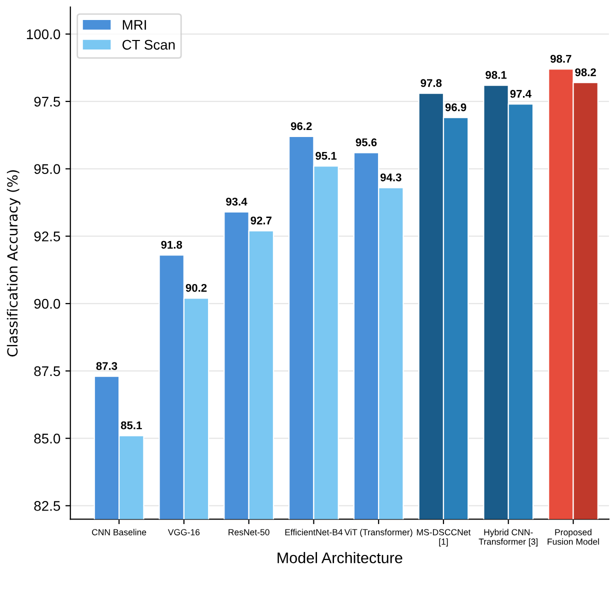  Describe the element at coordinates (134, 25) in the screenshot. I see `legend-label: MRI` at that location.